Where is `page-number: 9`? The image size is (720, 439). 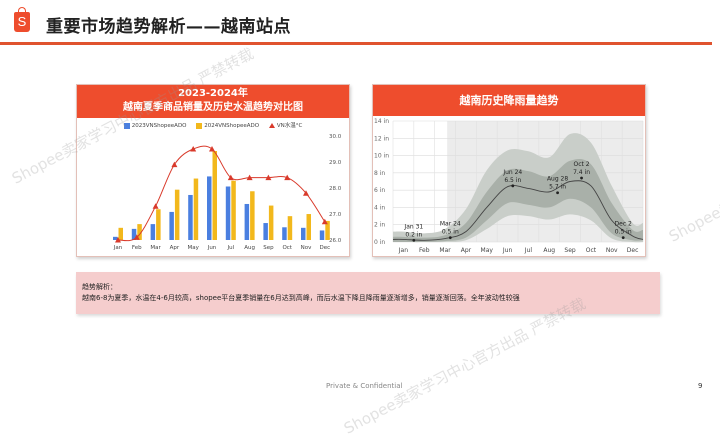
page-number: 9 is located at coordinates (700, 386).